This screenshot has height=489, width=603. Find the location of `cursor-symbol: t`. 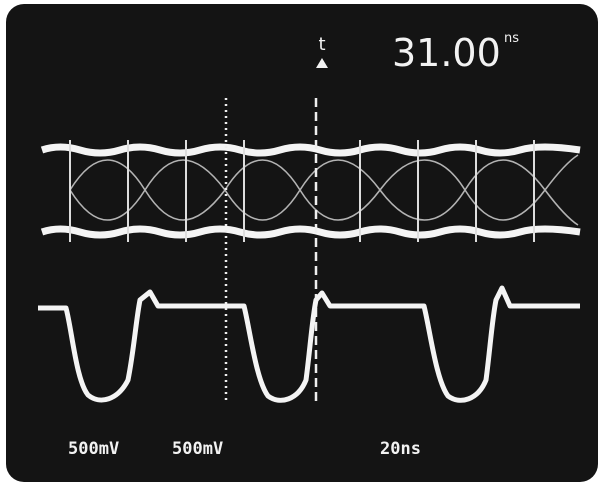

cursor-symbol: t is located at coordinates (321, 44).